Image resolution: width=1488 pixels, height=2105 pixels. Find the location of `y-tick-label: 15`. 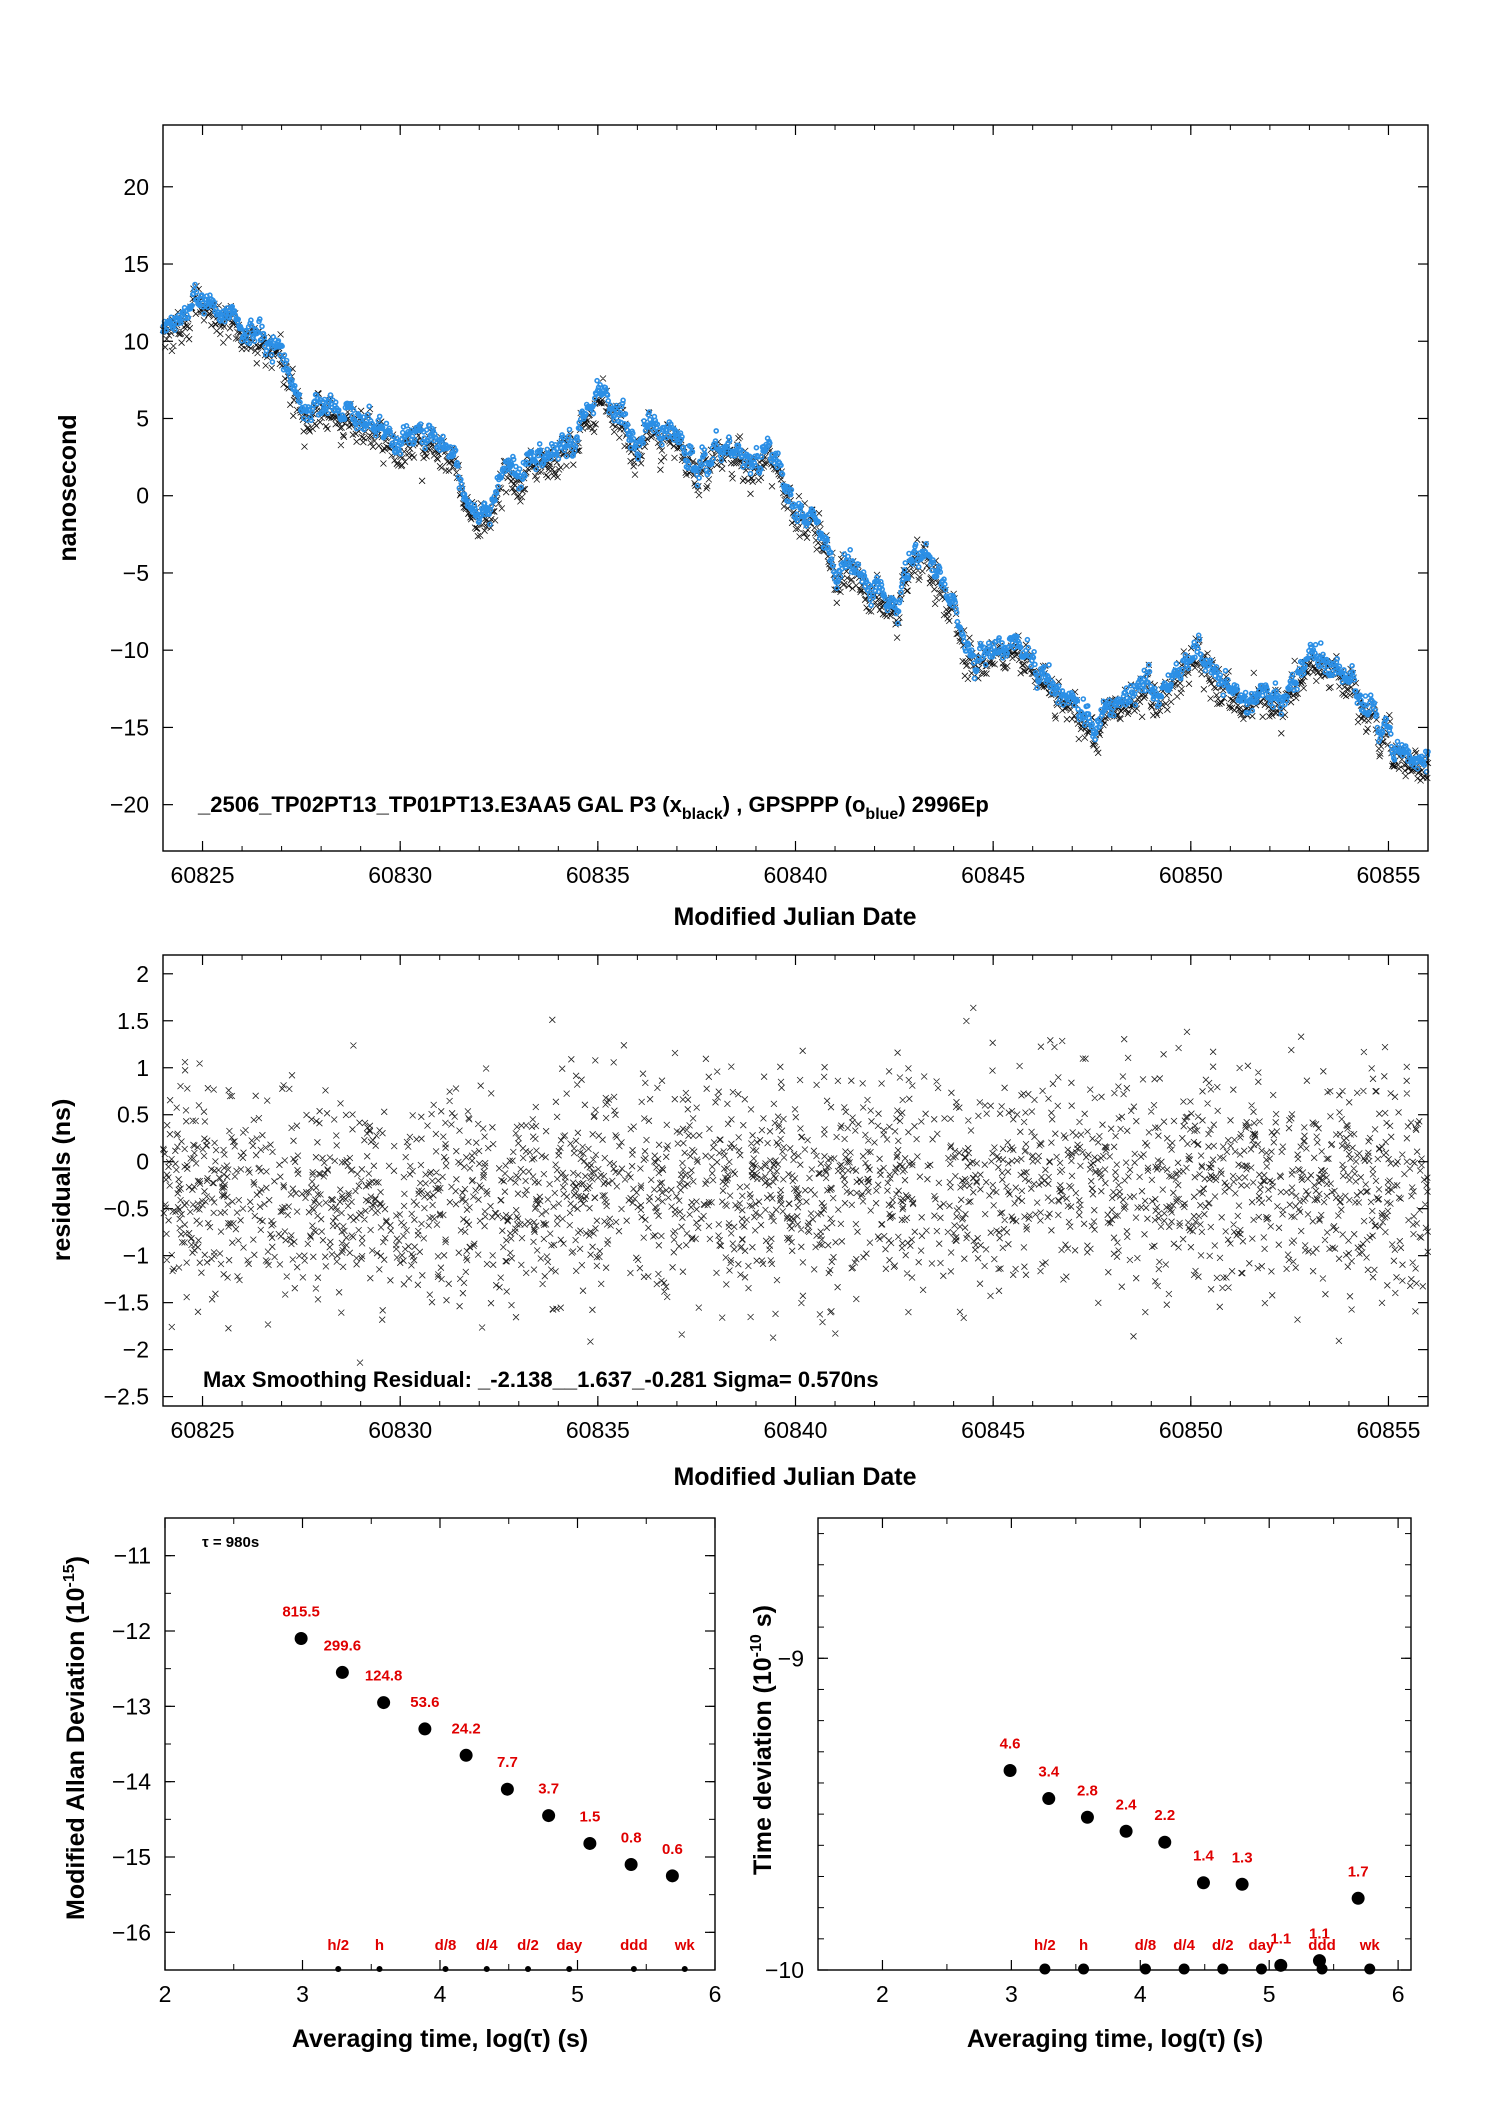

y-tick-label: 15 is located at coordinates (136, 264).